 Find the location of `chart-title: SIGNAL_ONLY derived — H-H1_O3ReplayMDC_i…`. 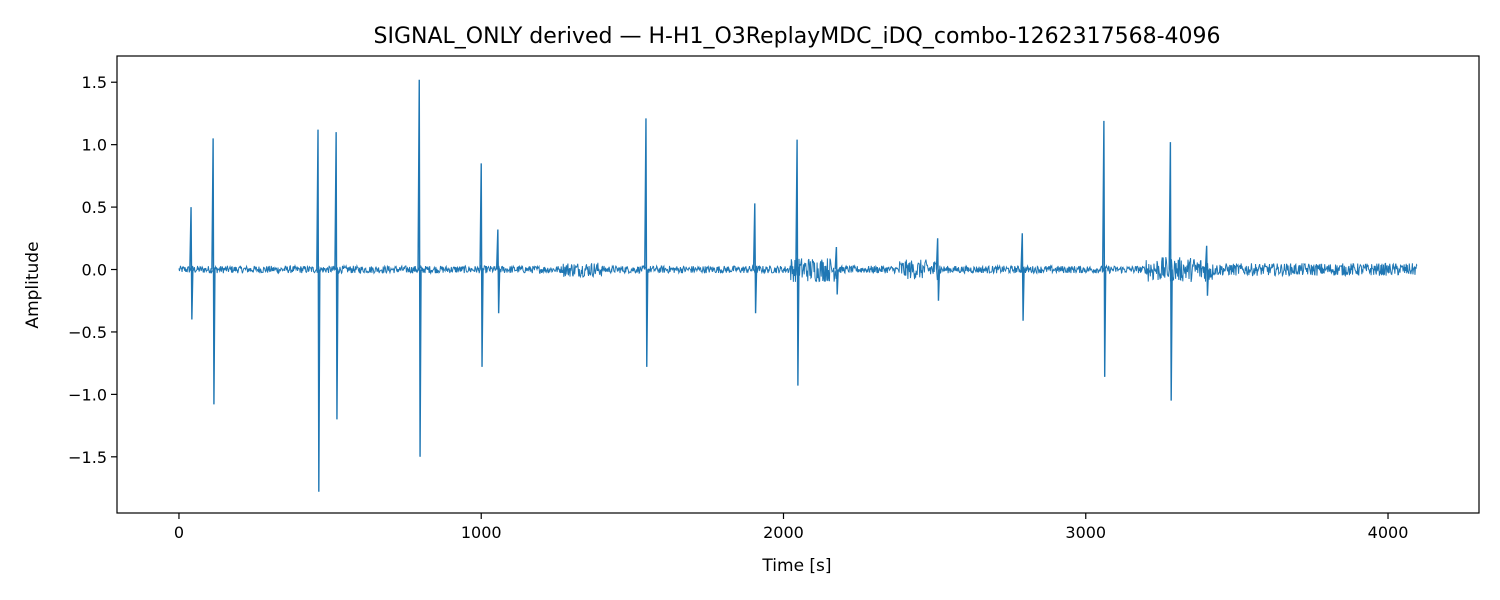

chart-title: SIGNAL_ONLY derived — H-H1_O3ReplayMDC_i… is located at coordinates (796, 36).